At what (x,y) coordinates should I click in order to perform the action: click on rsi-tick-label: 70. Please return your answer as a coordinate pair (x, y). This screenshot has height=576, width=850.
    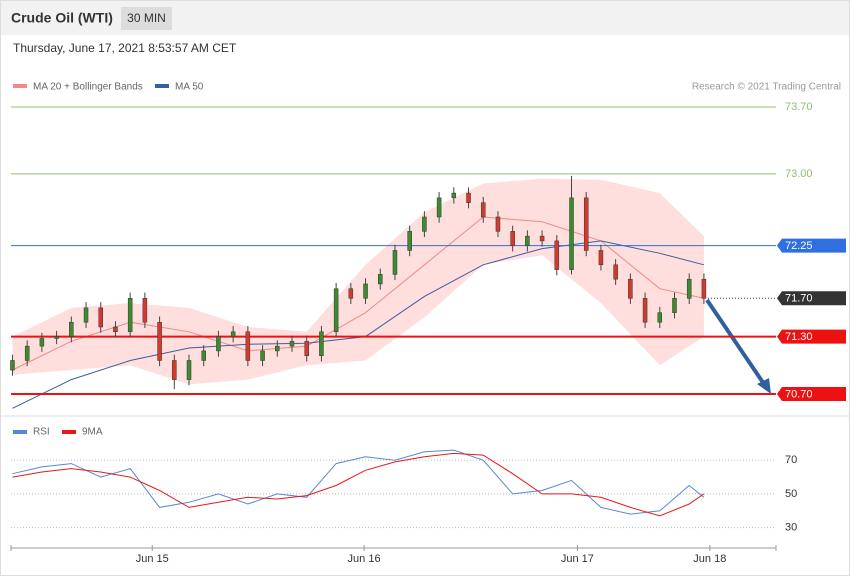
    Looking at the image, I should click on (791, 460).